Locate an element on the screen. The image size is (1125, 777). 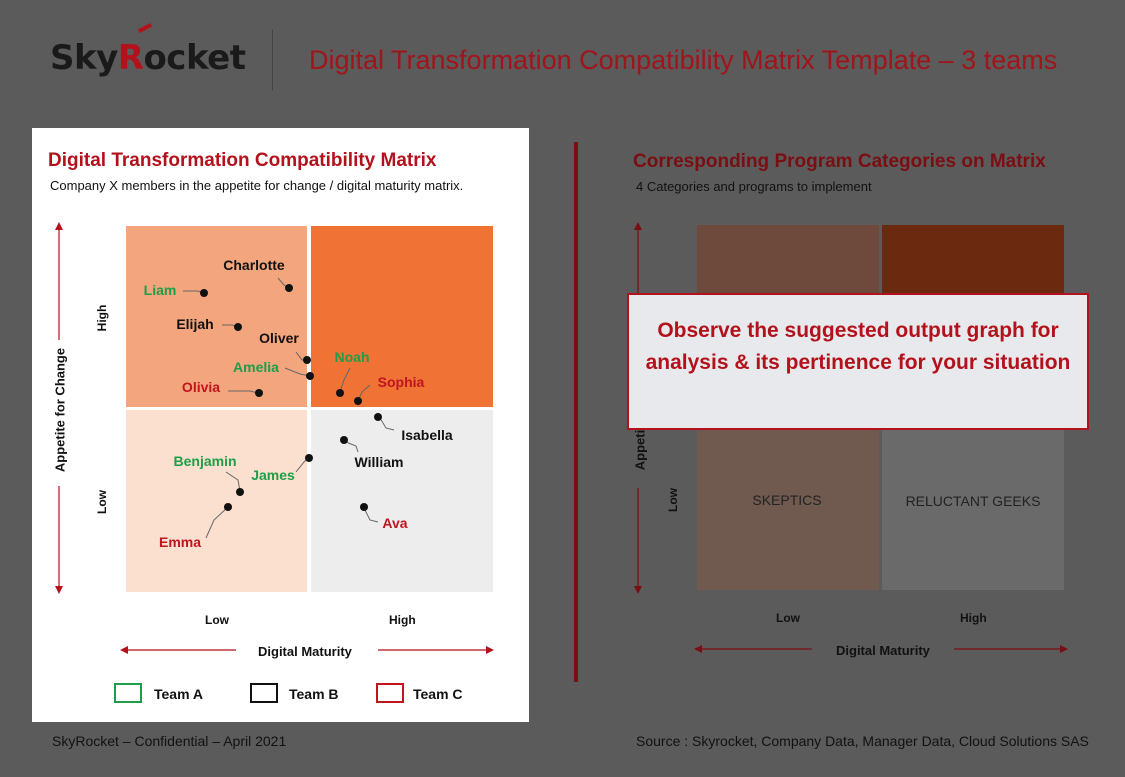
right-x-low-label: Low is located at coordinates (788, 618).